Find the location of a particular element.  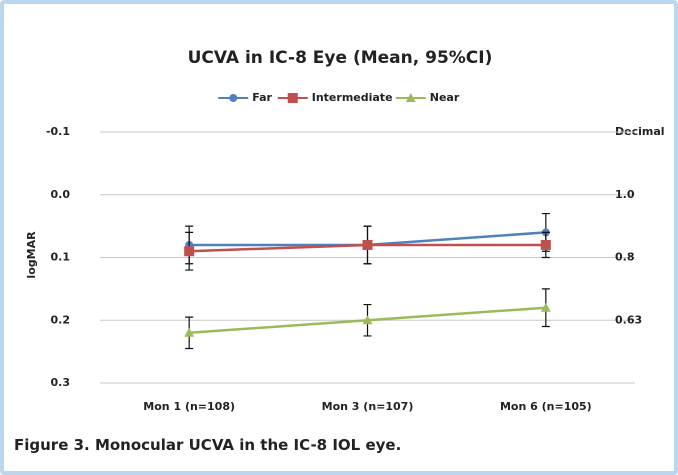

y2-tick-label: 0.8 is located at coordinates (625, 257).